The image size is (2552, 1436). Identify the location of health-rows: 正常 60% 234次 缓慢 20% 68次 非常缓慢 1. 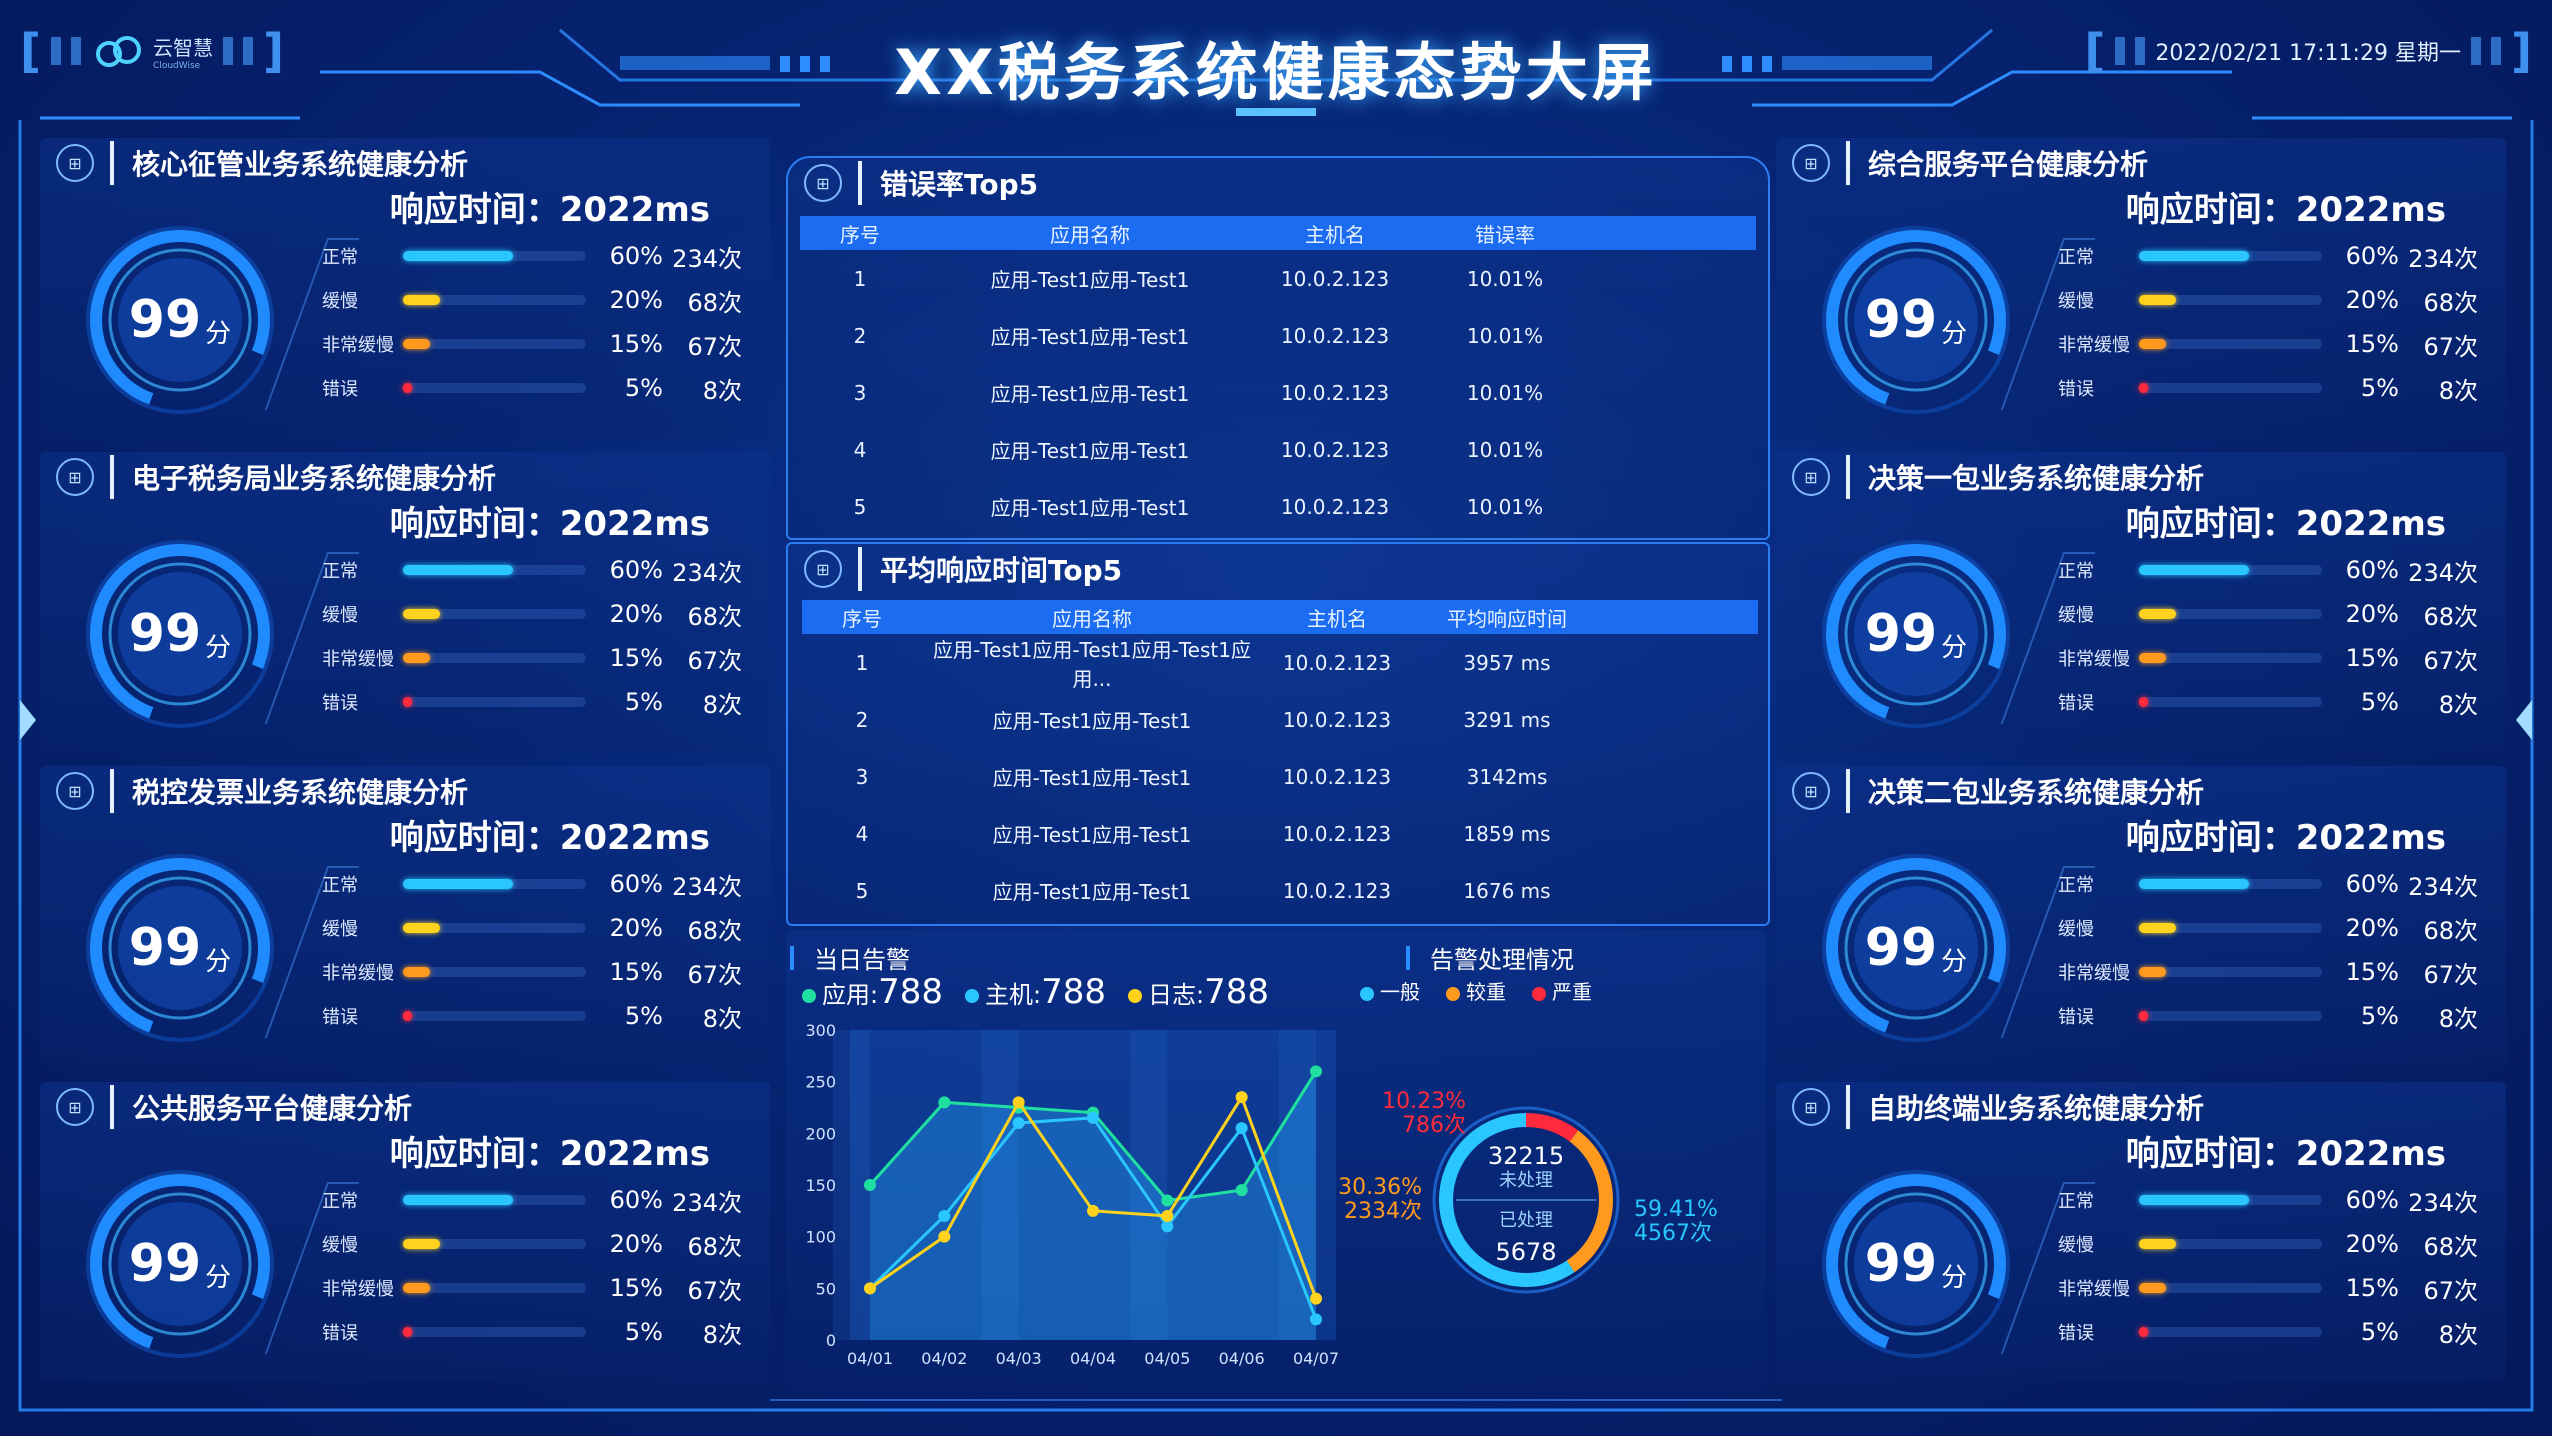
(532, 636).